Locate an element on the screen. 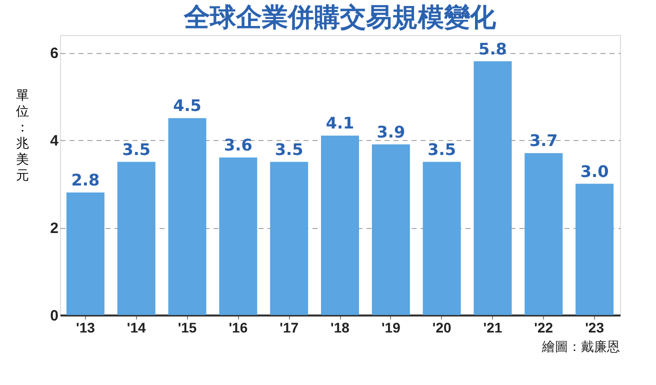 The width and height of the screenshot is (656, 385). data-label: 3.6 is located at coordinates (238, 145).